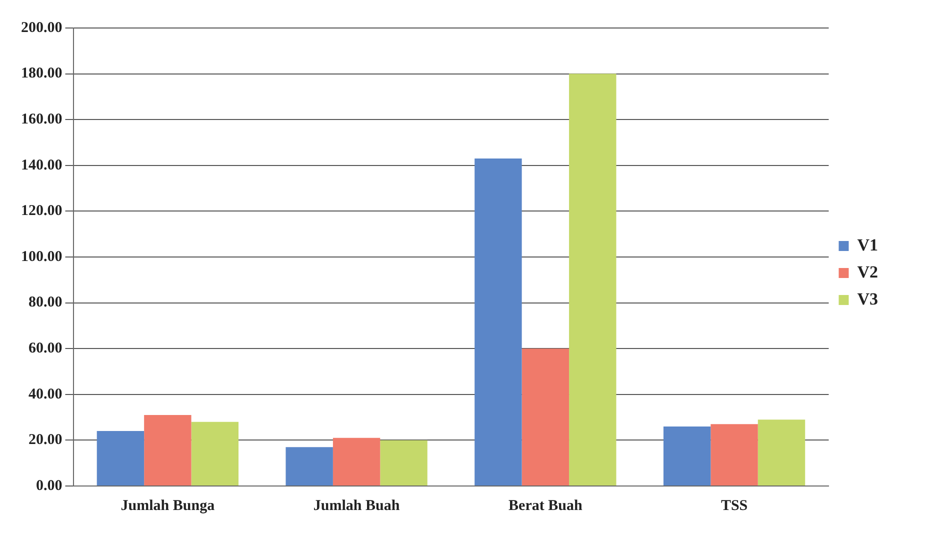  Describe the element at coordinates (734, 506) in the screenshot. I see `x-tick-label: TSS` at that location.